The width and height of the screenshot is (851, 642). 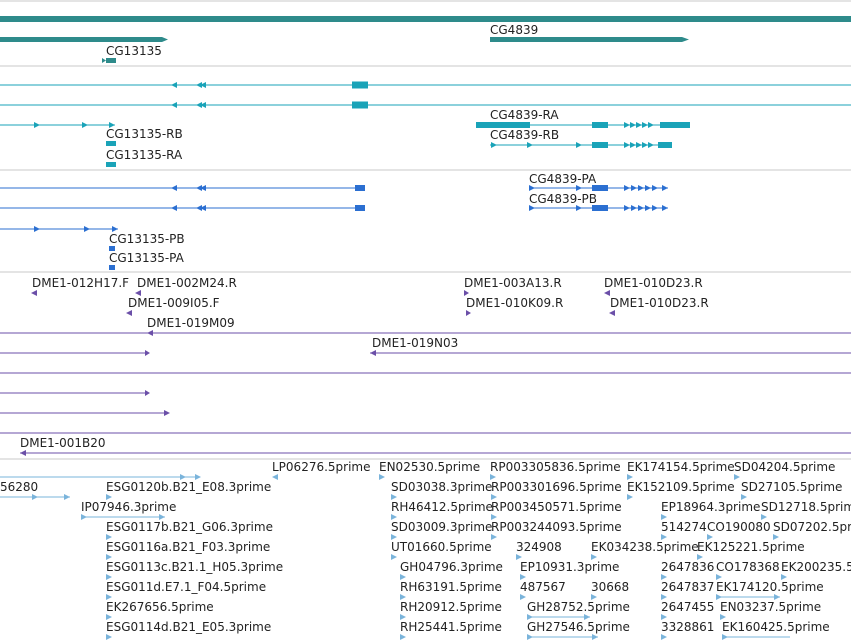 I want to click on est-label: IP07946.3prime, so click(x=128, y=507).